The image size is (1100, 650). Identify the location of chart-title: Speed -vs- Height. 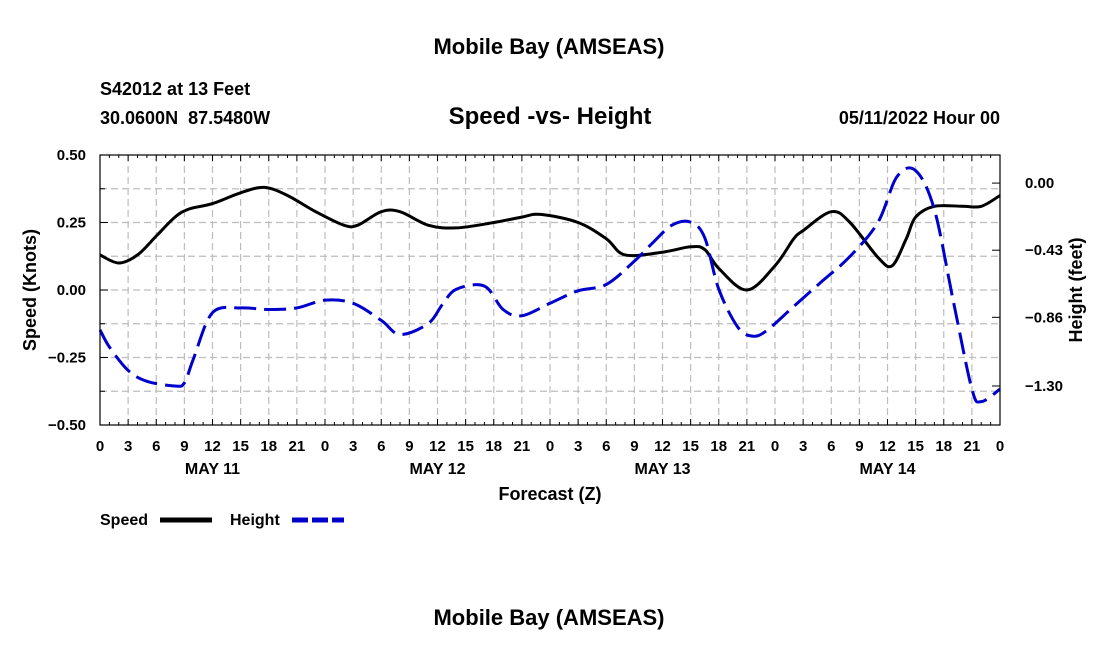
(550, 116).